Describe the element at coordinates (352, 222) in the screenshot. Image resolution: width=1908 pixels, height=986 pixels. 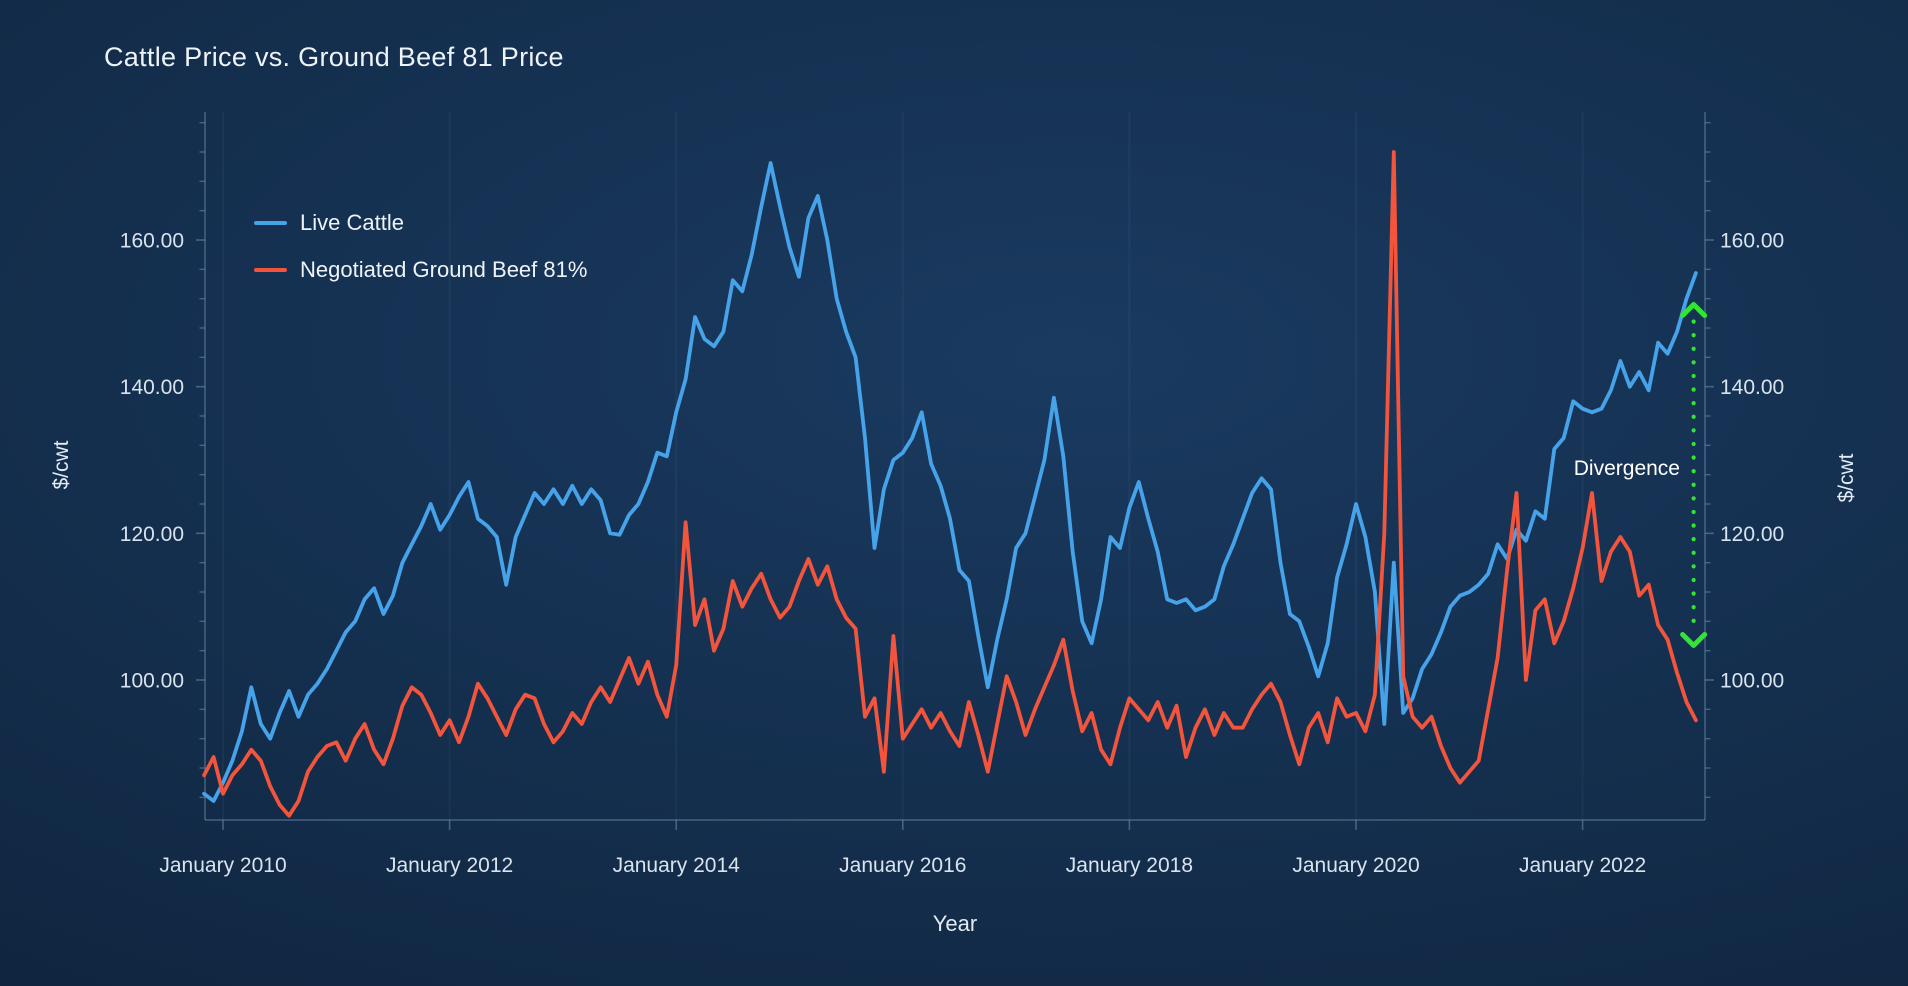
I see `legend-label-live-cattle: Live Cattle` at that location.